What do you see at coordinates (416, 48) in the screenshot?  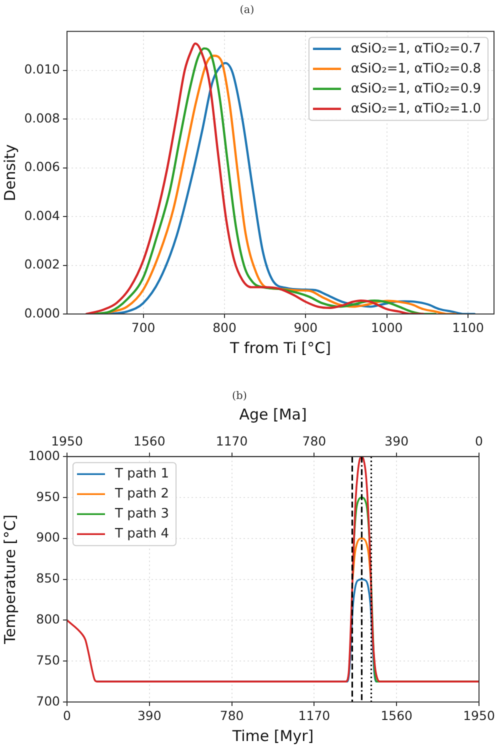 I see `legend-label: αSiO₂=1, αTiO₂=0.7` at bounding box center [416, 48].